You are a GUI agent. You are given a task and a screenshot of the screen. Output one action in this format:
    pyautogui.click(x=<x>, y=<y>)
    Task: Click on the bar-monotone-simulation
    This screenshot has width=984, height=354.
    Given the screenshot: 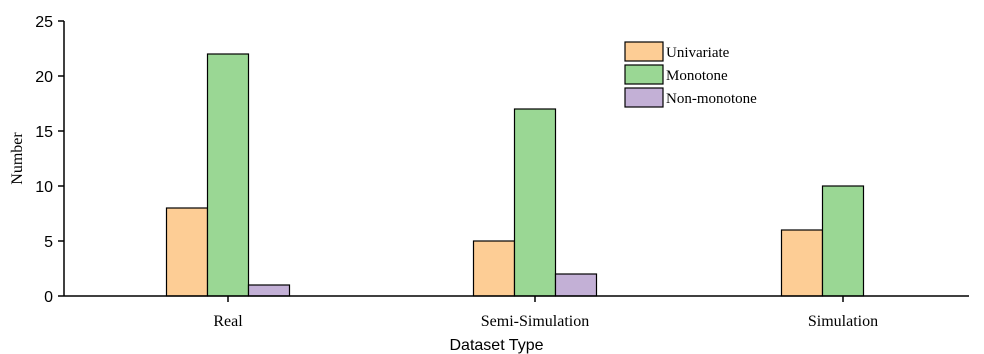 What is the action you would take?
    pyautogui.click(x=843, y=241)
    